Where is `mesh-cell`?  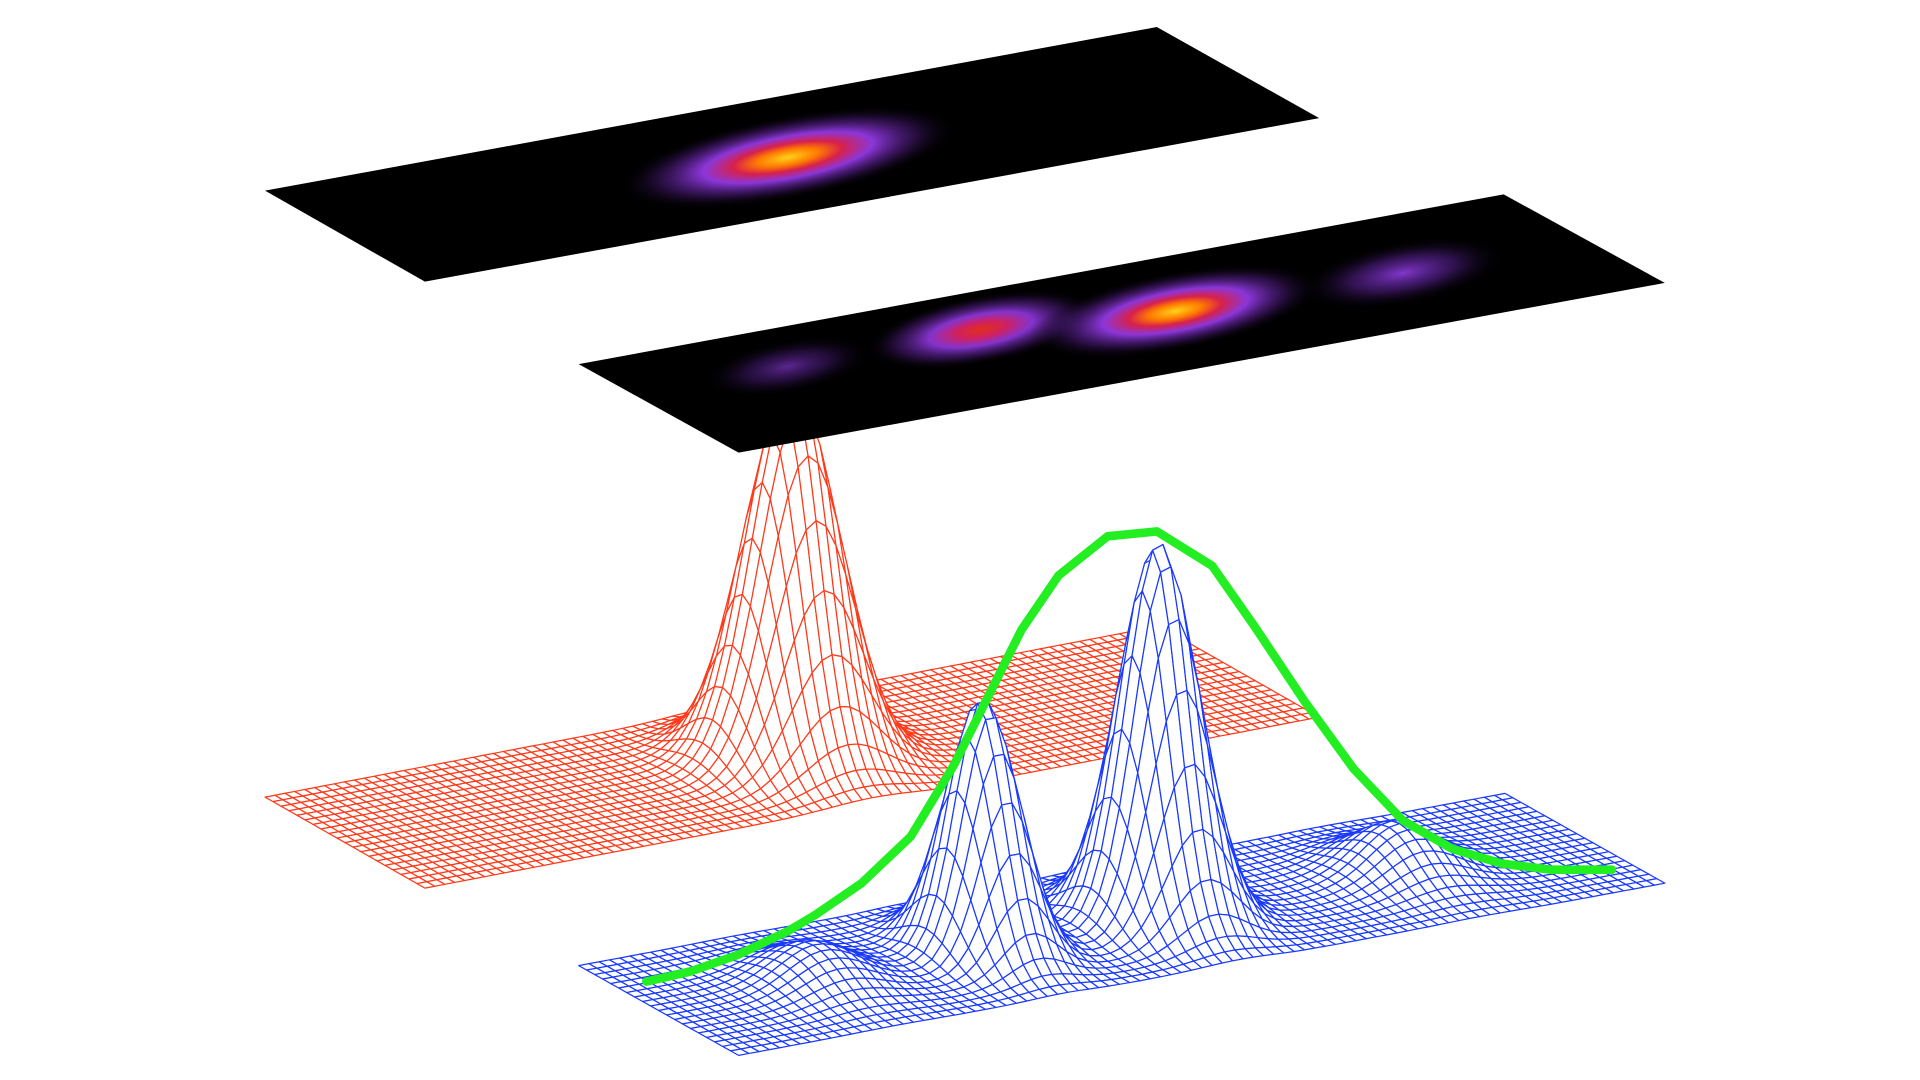
mesh-cell is located at coordinates (1655, 882).